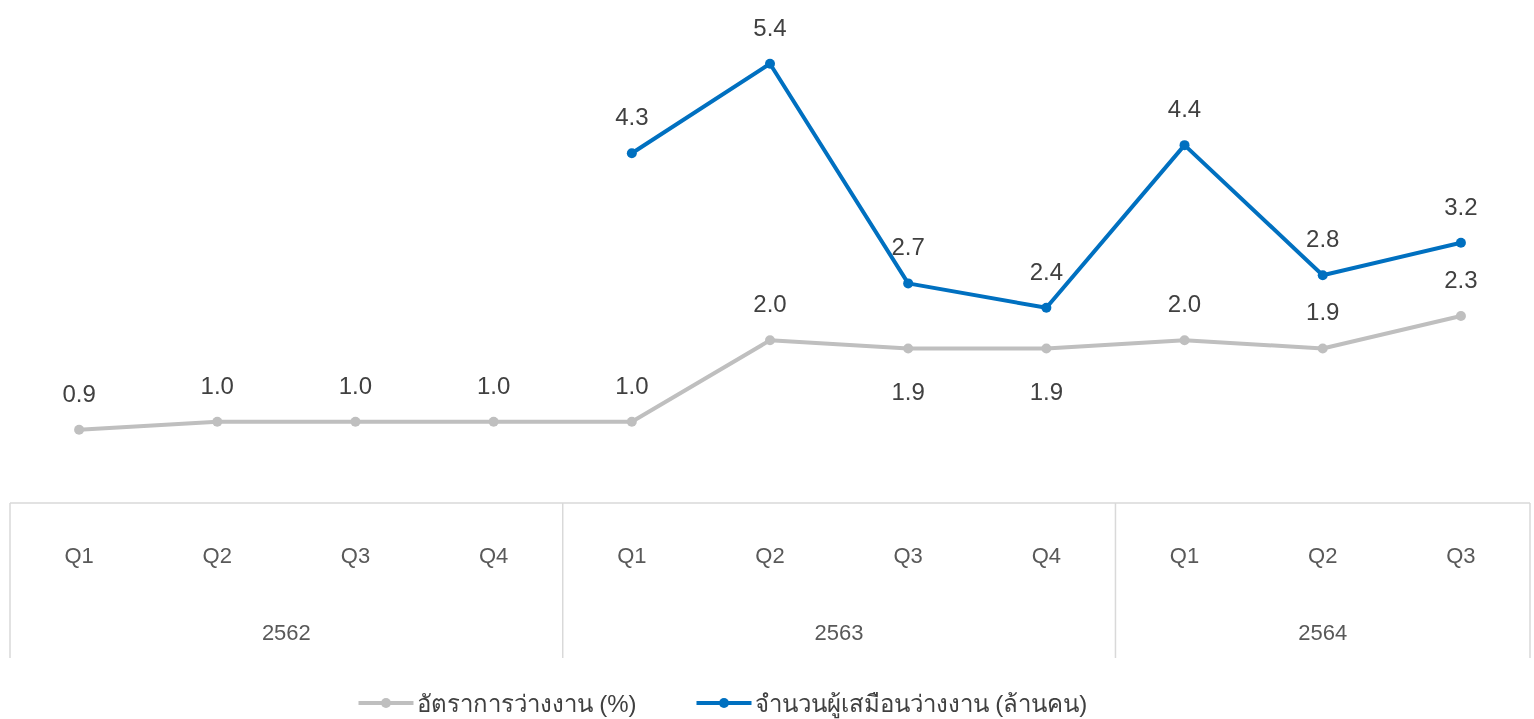  Describe the element at coordinates (1184, 109) in the screenshot. I see `data-label: 4.4` at that location.